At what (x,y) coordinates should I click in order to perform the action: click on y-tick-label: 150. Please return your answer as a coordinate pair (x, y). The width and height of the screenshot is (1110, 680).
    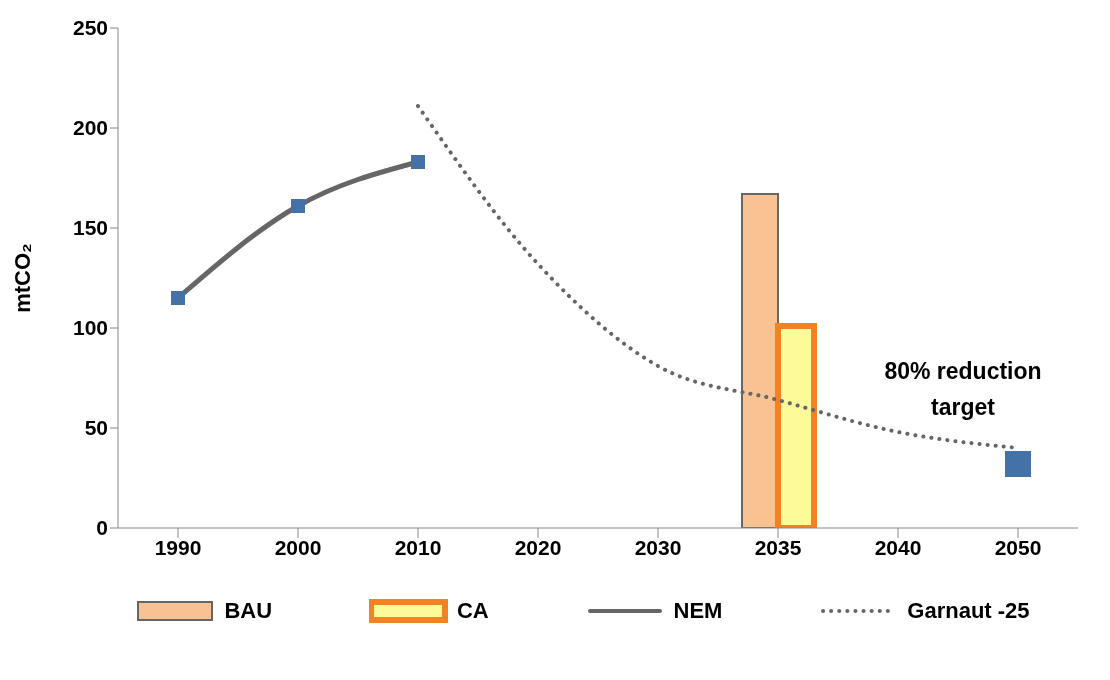
    Looking at the image, I should click on (90, 228).